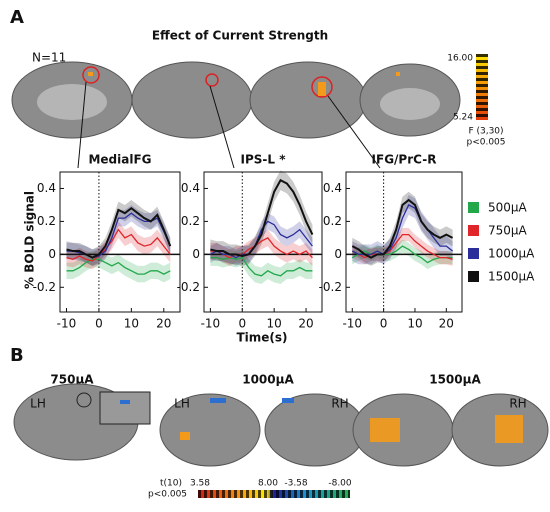 This screenshot has height=512, width=550. What do you see at coordinates (264, 160) in the screenshot?
I see `plot-title: IPS-L *` at bounding box center [264, 160].